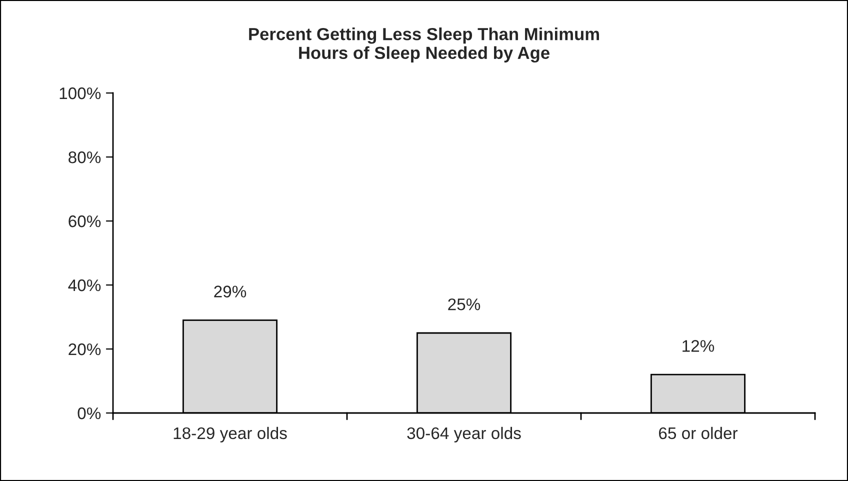  I want to click on y-tick-label: 80%, so click(84, 157).